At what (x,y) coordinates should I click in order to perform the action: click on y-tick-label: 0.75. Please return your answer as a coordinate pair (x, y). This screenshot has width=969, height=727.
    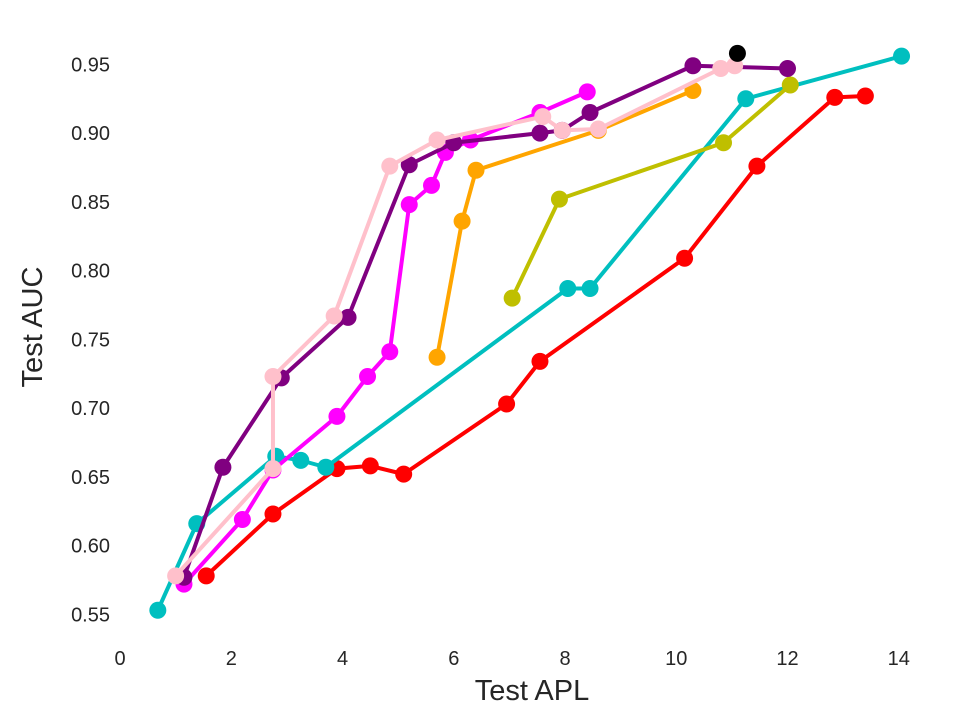
    Looking at the image, I should click on (90, 340).